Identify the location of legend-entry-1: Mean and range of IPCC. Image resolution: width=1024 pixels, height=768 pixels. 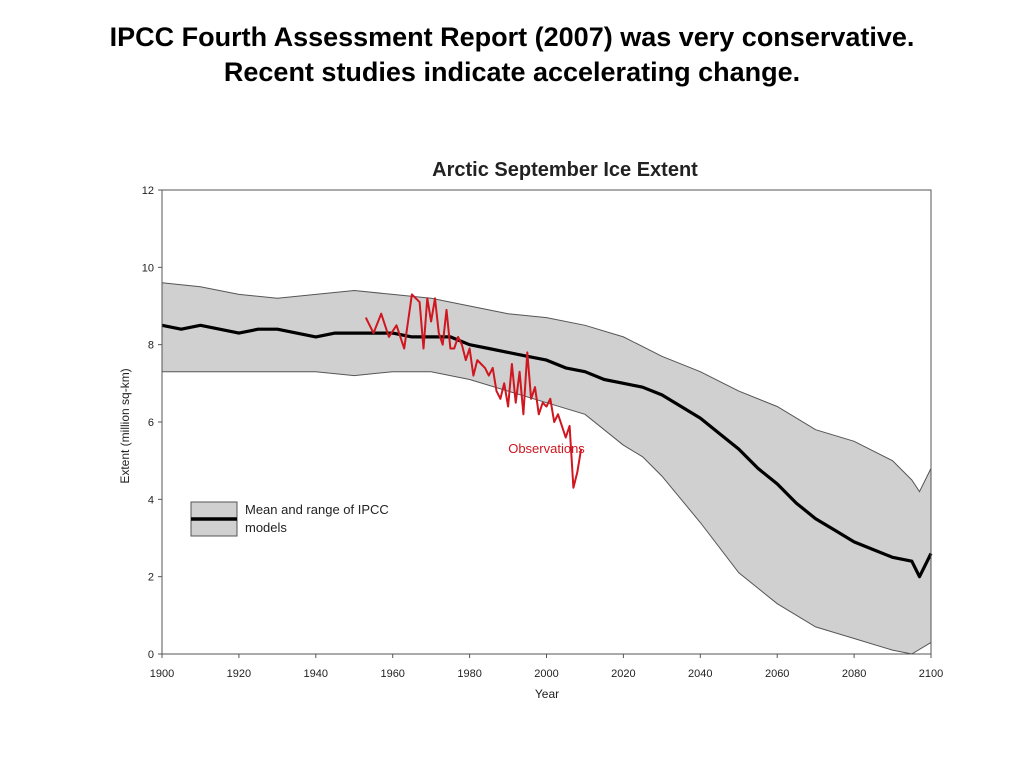
(317, 509).